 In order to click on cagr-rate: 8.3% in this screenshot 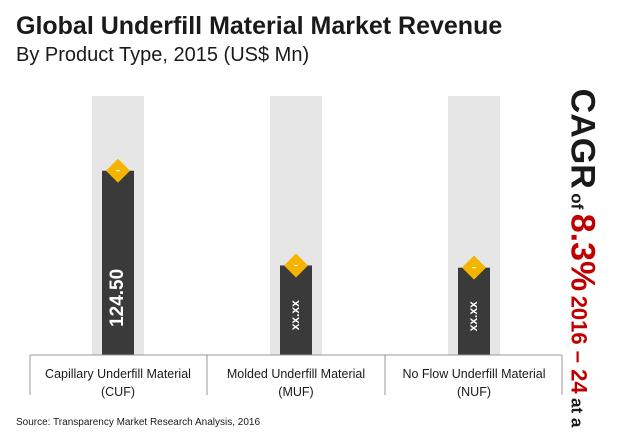, I will do `click(582, 252)`.